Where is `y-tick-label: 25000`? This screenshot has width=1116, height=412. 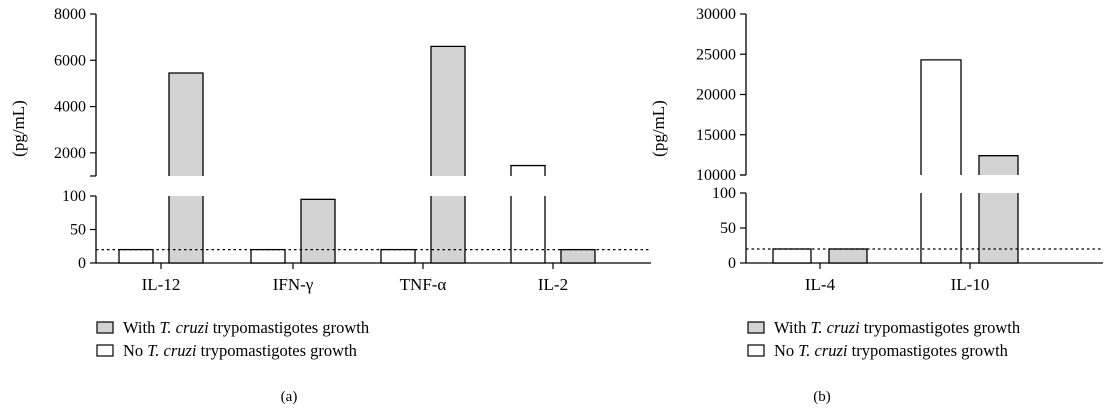 y-tick-label: 25000 is located at coordinates (716, 54).